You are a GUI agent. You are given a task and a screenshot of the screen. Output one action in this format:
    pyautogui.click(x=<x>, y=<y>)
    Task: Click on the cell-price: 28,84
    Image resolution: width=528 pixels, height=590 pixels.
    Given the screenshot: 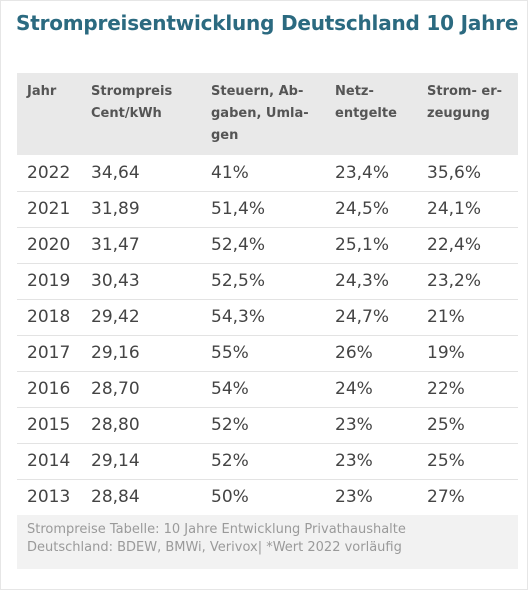 What is the action you would take?
    pyautogui.click(x=141, y=496)
    